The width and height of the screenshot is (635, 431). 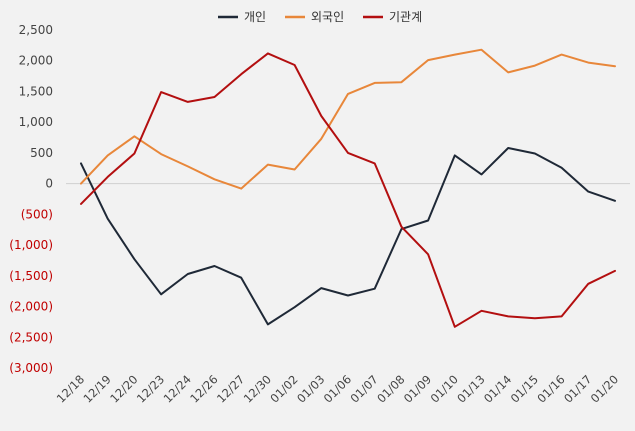 I want to click on y-tick-label: 1,000, so click(x=36, y=122).